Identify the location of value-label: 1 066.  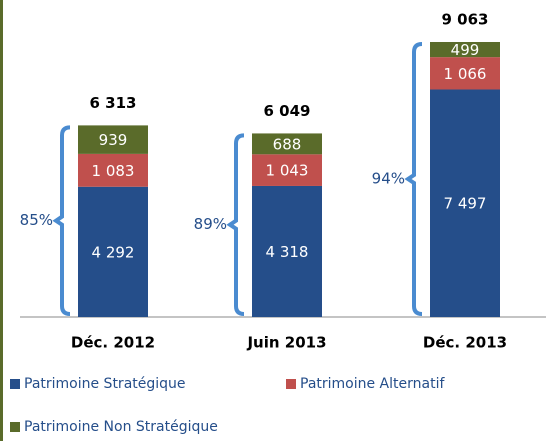
(465, 74).